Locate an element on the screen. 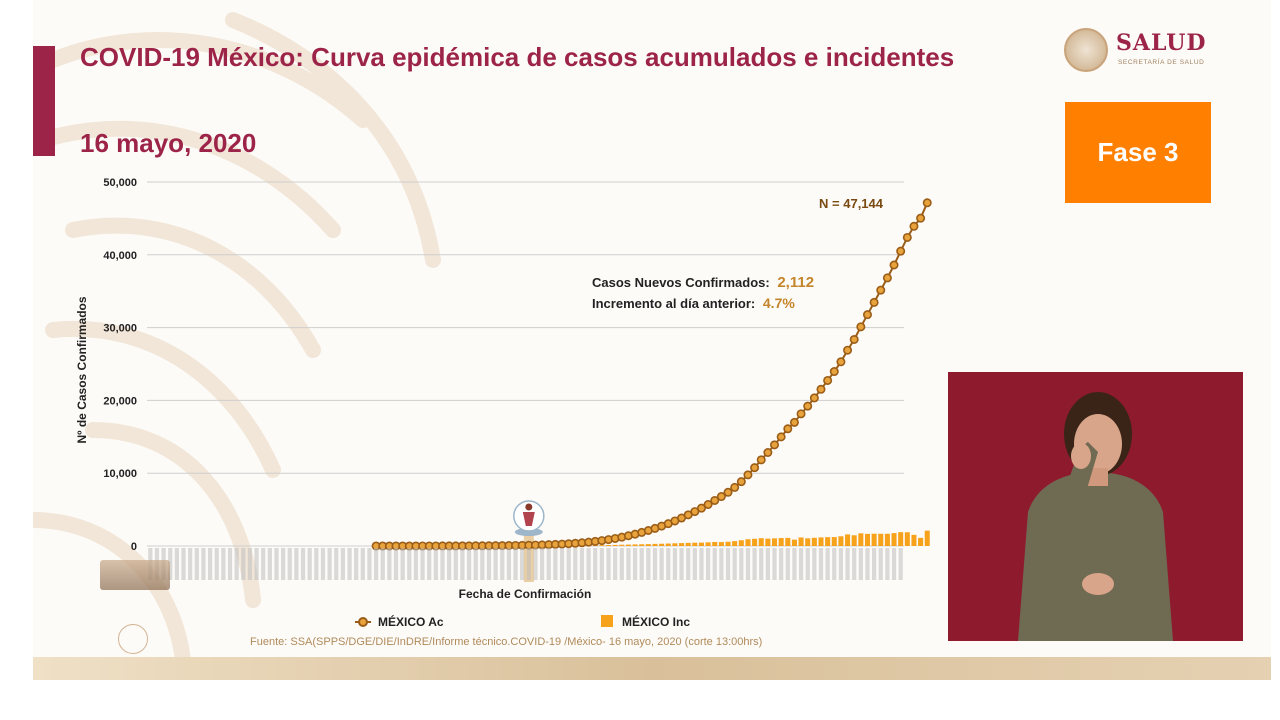 This screenshot has width=1280, height=720. y-axis-ticks: 0 10,000 20,000 30,000 40,000 50,000 is located at coordinates (120, 365).